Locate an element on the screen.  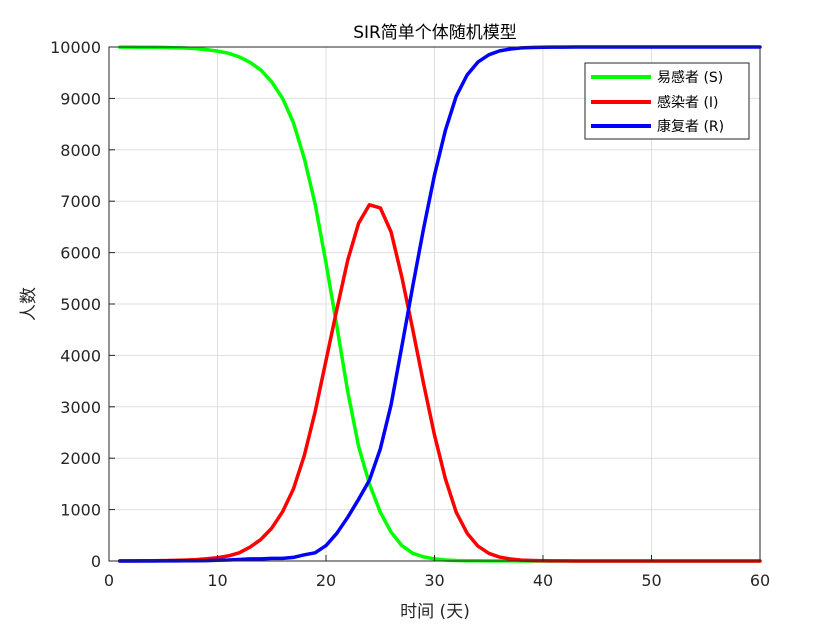
x-tick-label: 20 is located at coordinates (326, 580).